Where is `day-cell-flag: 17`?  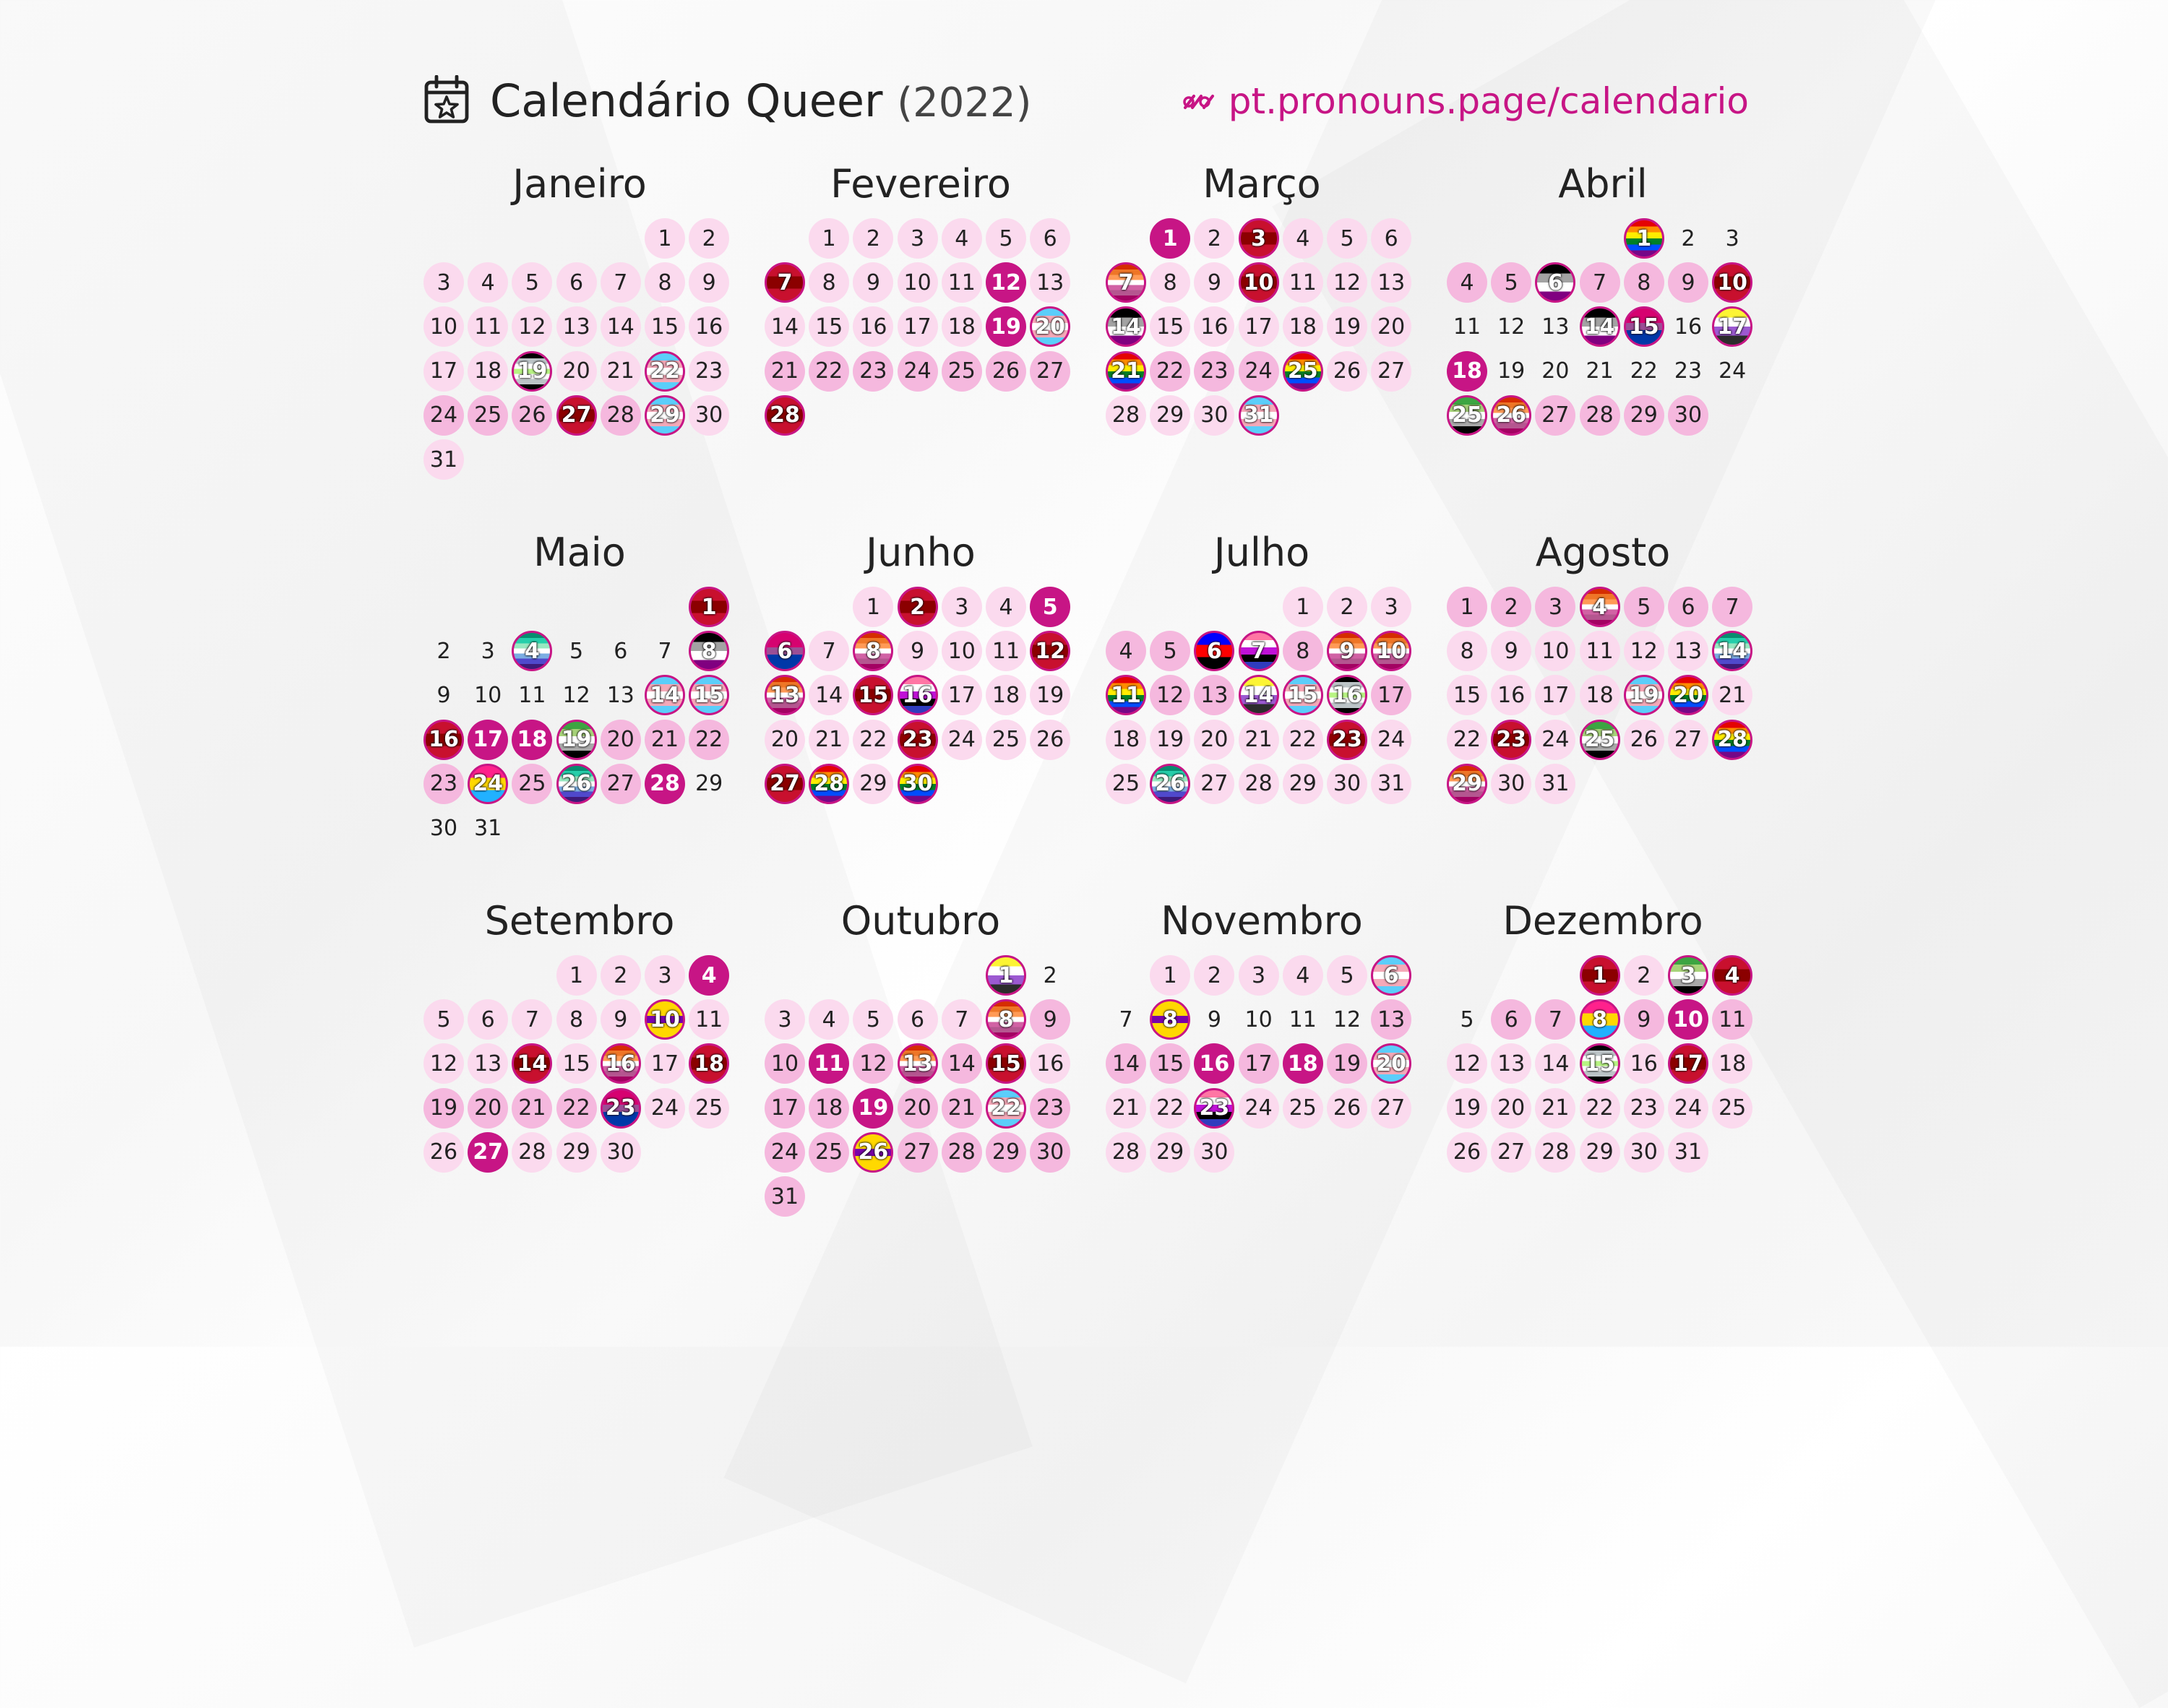 day-cell-flag: 17 is located at coordinates (1732, 327).